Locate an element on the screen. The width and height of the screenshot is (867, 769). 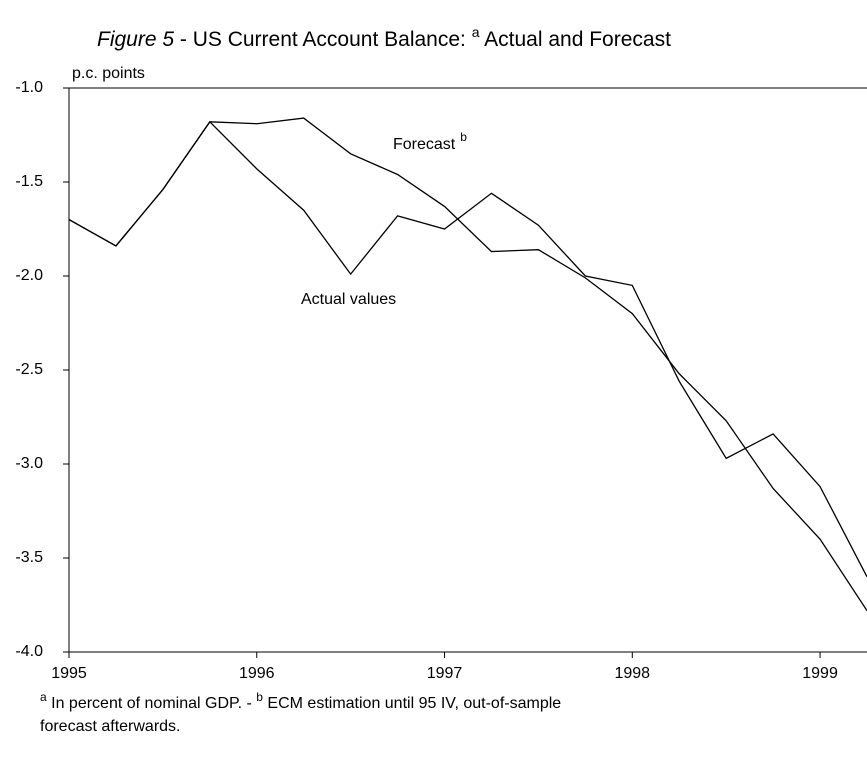
annotation: Actual values is located at coordinates (348, 299).